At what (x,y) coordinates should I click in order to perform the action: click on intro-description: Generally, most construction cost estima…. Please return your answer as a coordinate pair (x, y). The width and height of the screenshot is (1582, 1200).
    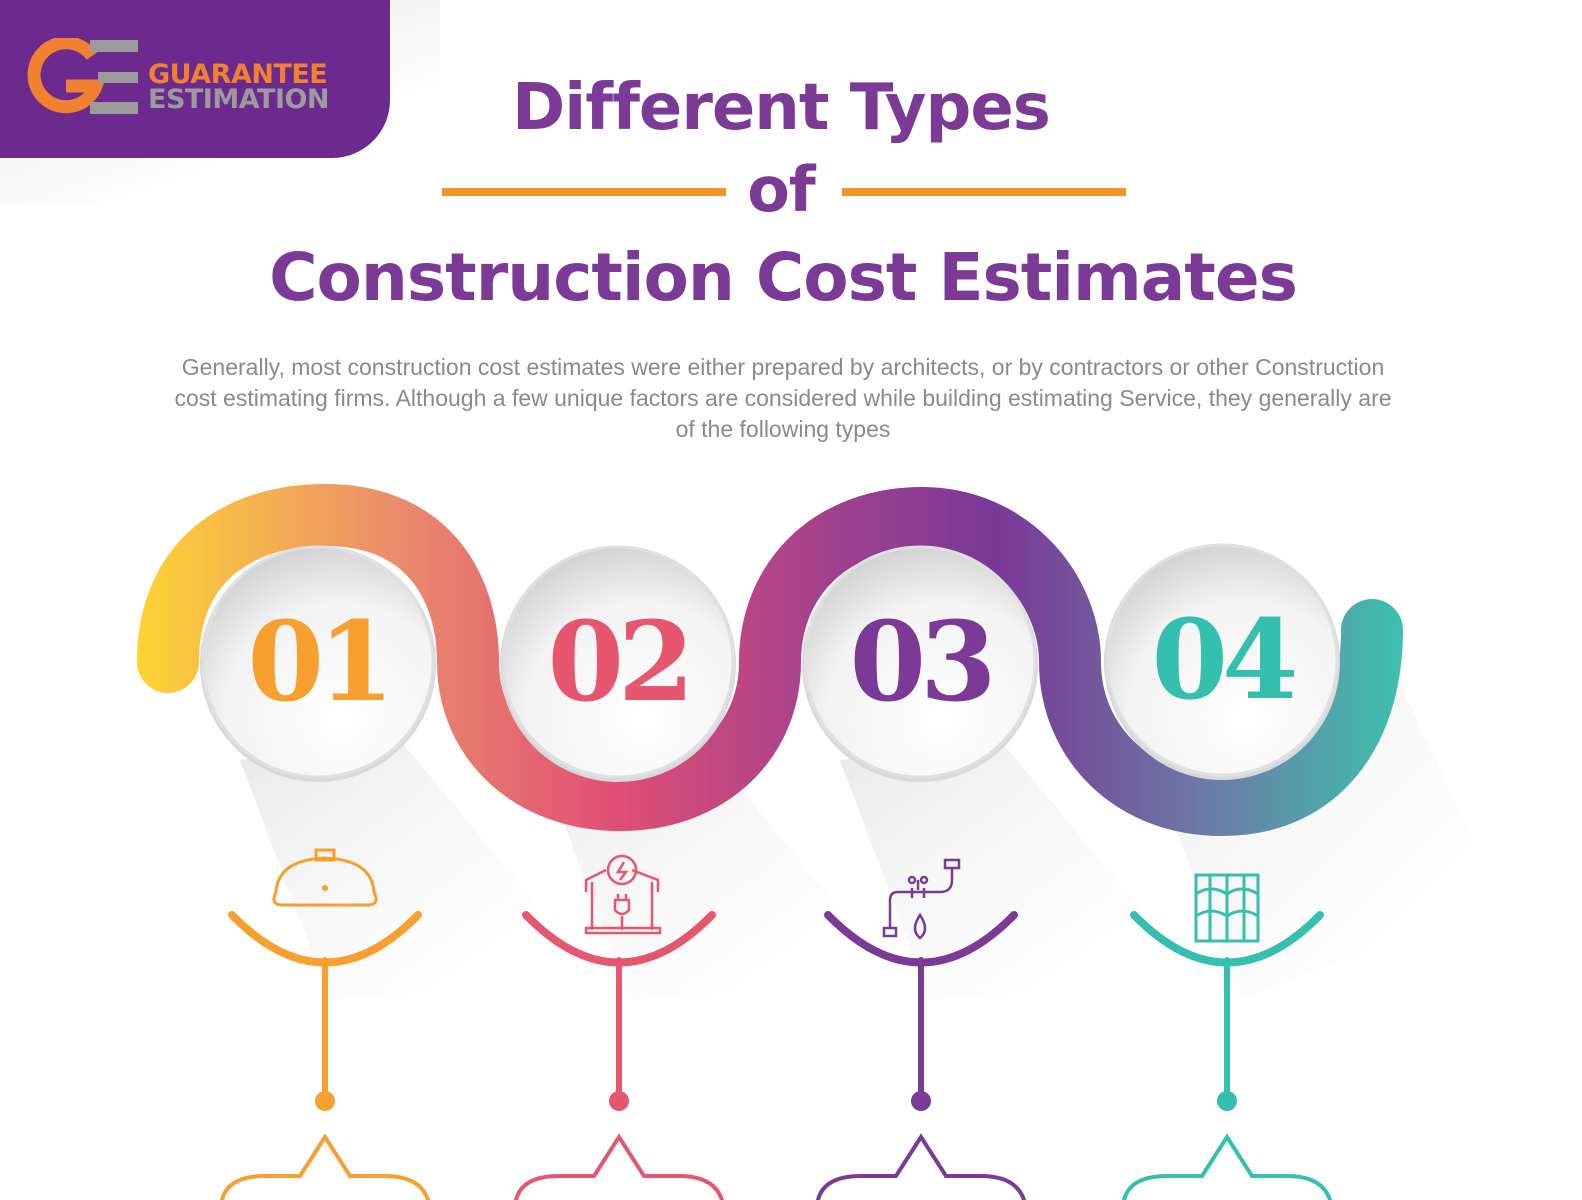
    Looking at the image, I should click on (783, 398).